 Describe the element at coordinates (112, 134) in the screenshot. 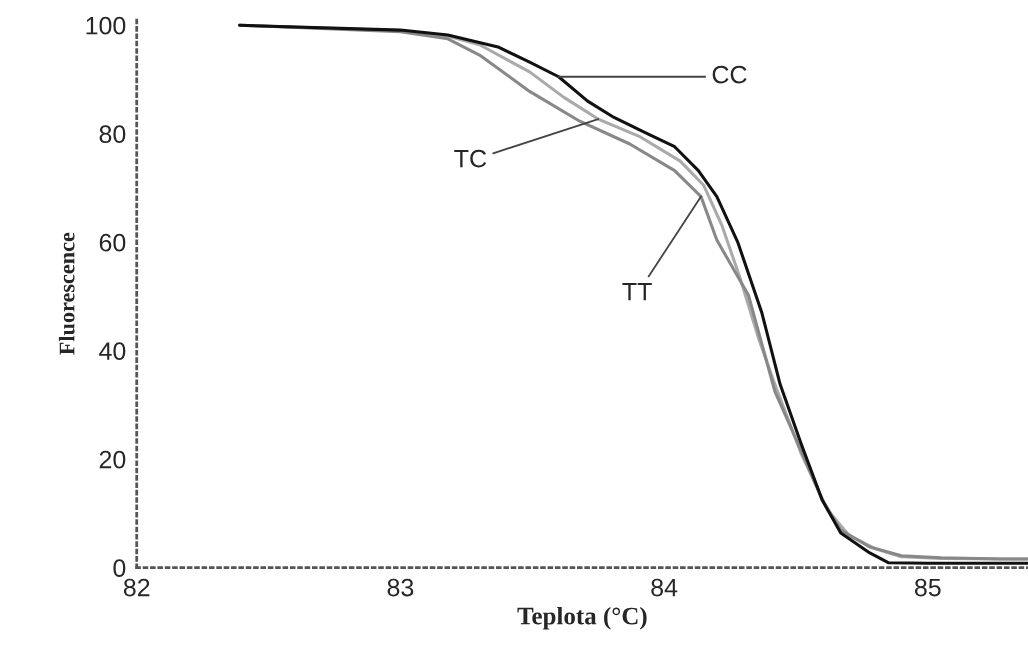

I see `y-tick-label: 80` at that location.